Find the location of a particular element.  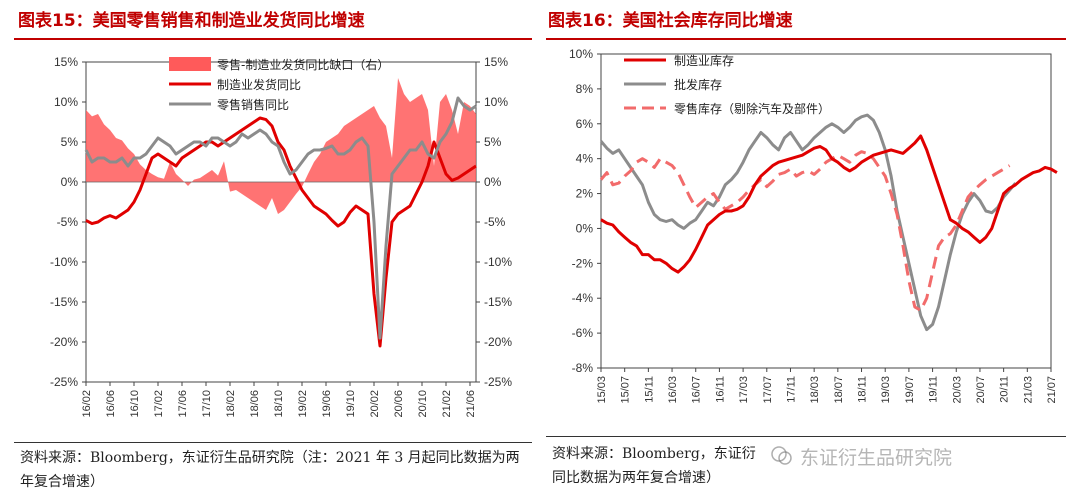

x-tick-label: 18/07 is located at coordinates (839, 390).